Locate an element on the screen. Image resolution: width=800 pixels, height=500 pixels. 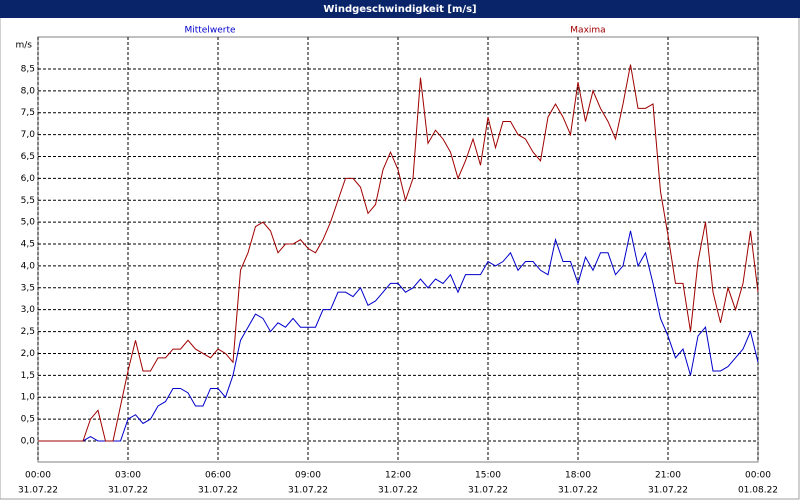
y-tick-label: 3,5 is located at coordinates (28, 288).